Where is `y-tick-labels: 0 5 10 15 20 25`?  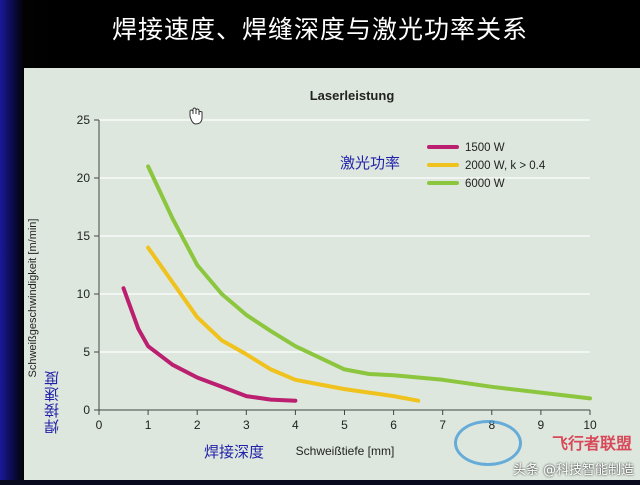
y-tick-labels: 0 5 10 15 20 25 is located at coordinates (84, 265).